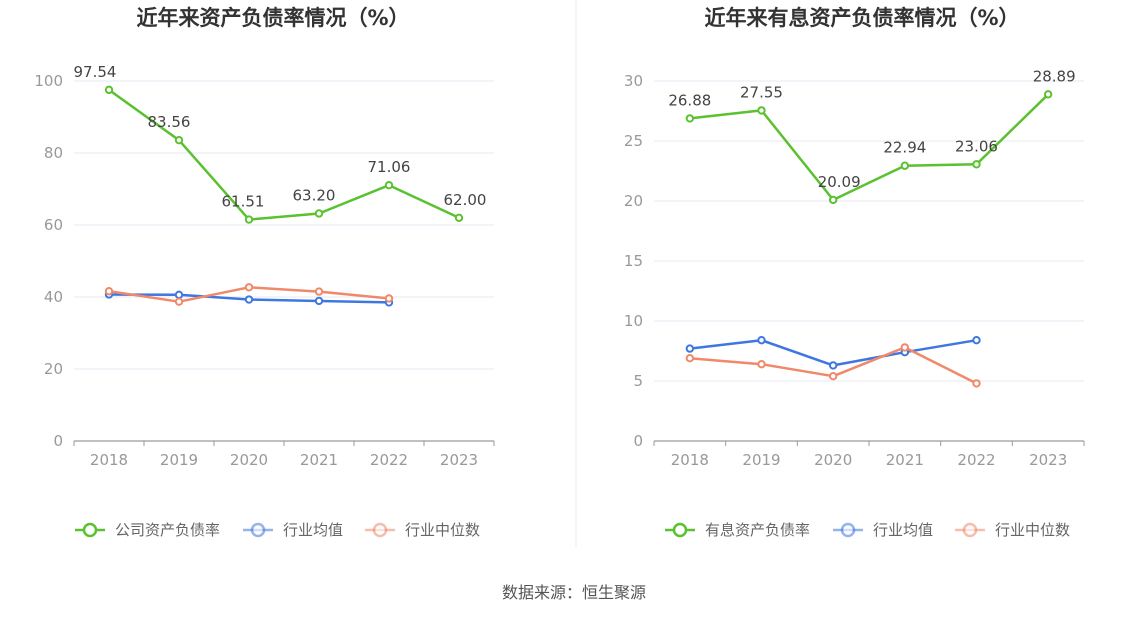 The image size is (1148, 619). What do you see at coordinates (904, 148) in the screenshot?
I see `data-label: 22.94` at bounding box center [904, 148].